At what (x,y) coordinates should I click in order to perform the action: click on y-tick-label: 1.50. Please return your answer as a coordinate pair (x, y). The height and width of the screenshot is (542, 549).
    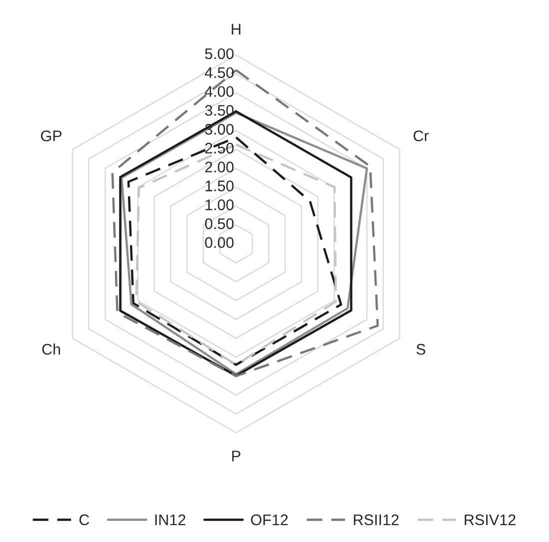
    Looking at the image, I should click on (220, 186).